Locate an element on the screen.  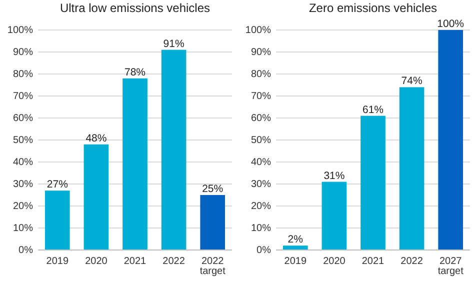
data-label: 78% is located at coordinates (135, 72).